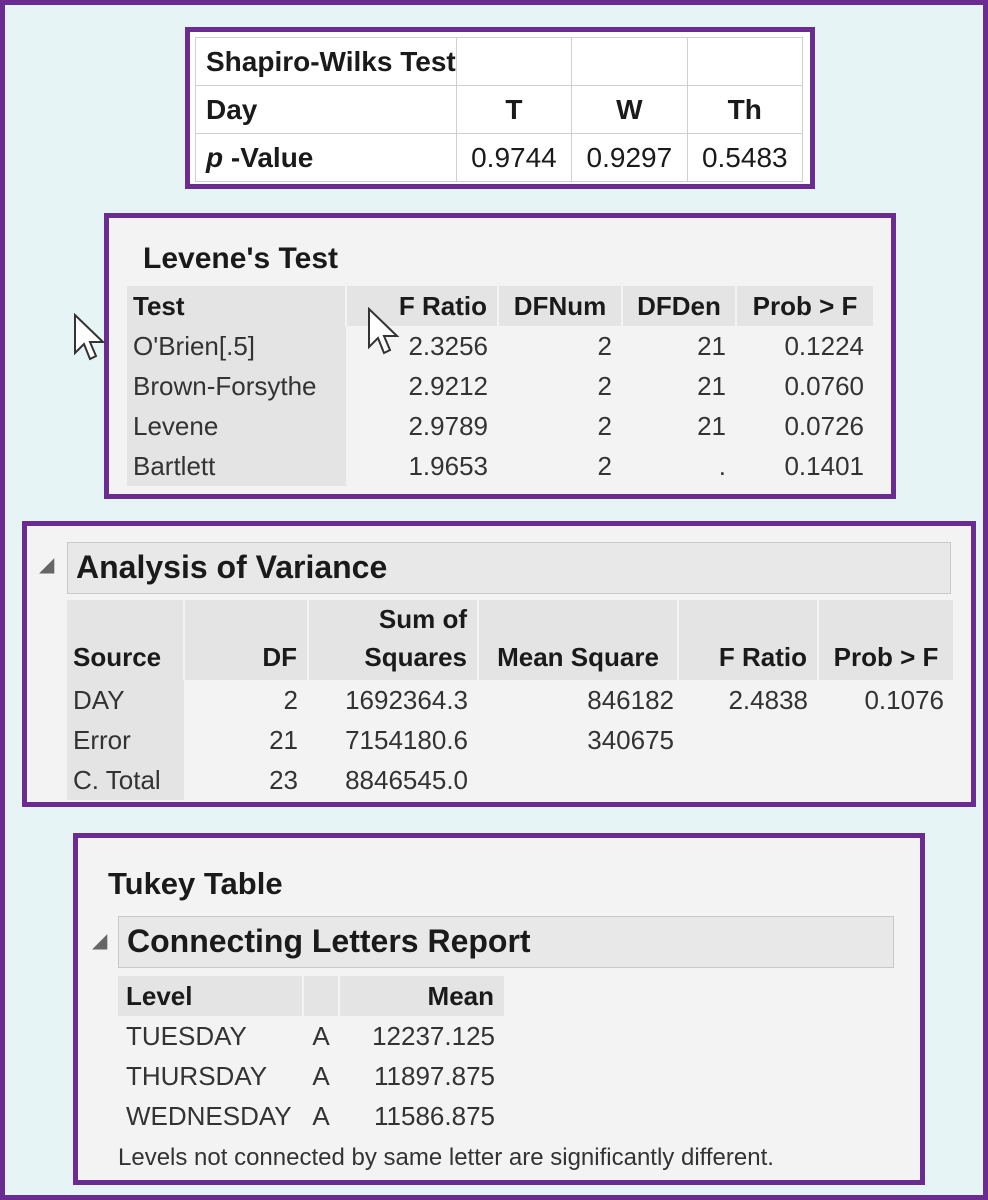 The image size is (988, 1200). Describe the element at coordinates (506, 942) in the screenshot. I see `connecting-letters-title: Connecting Letters Report` at that location.